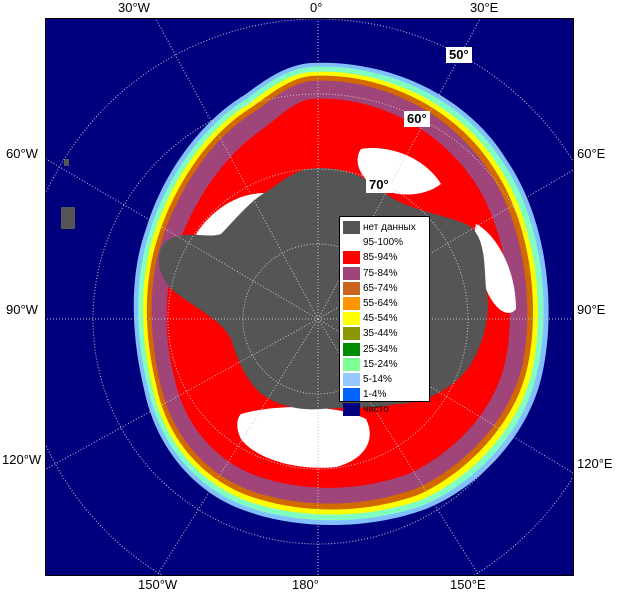 This screenshot has width=617, height=594. I want to click on legend-item: 35-44%, so click(386, 333).